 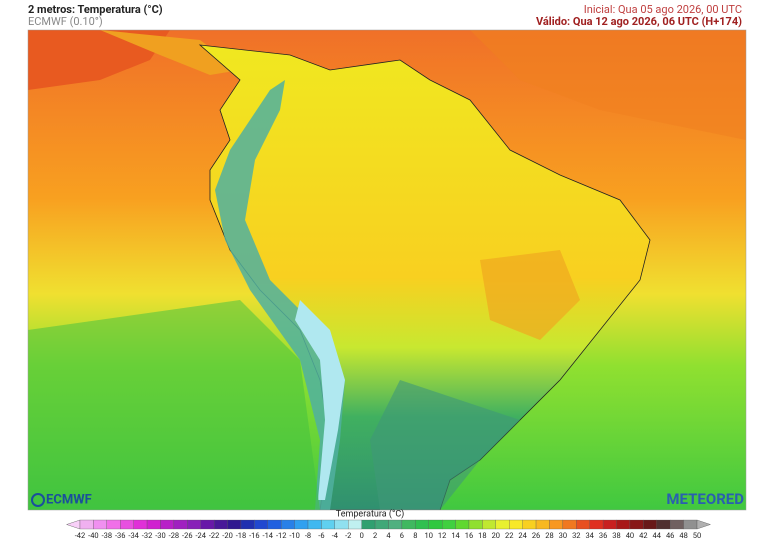 What do you see at coordinates (308, 535) in the screenshot?
I see `colorbar-label: -8` at bounding box center [308, 535].